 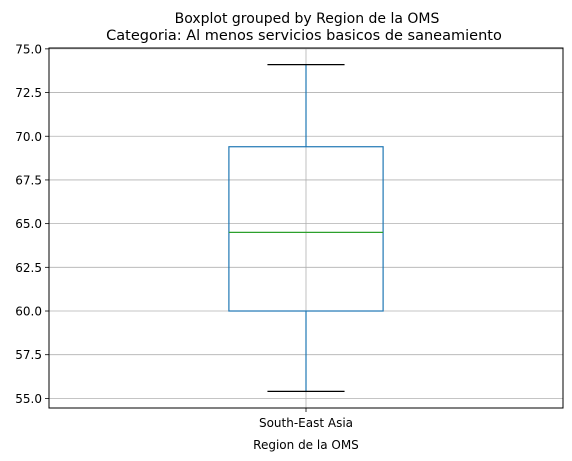 I want to click on y-tick-label: 57.5, so click(x=28, y=355).